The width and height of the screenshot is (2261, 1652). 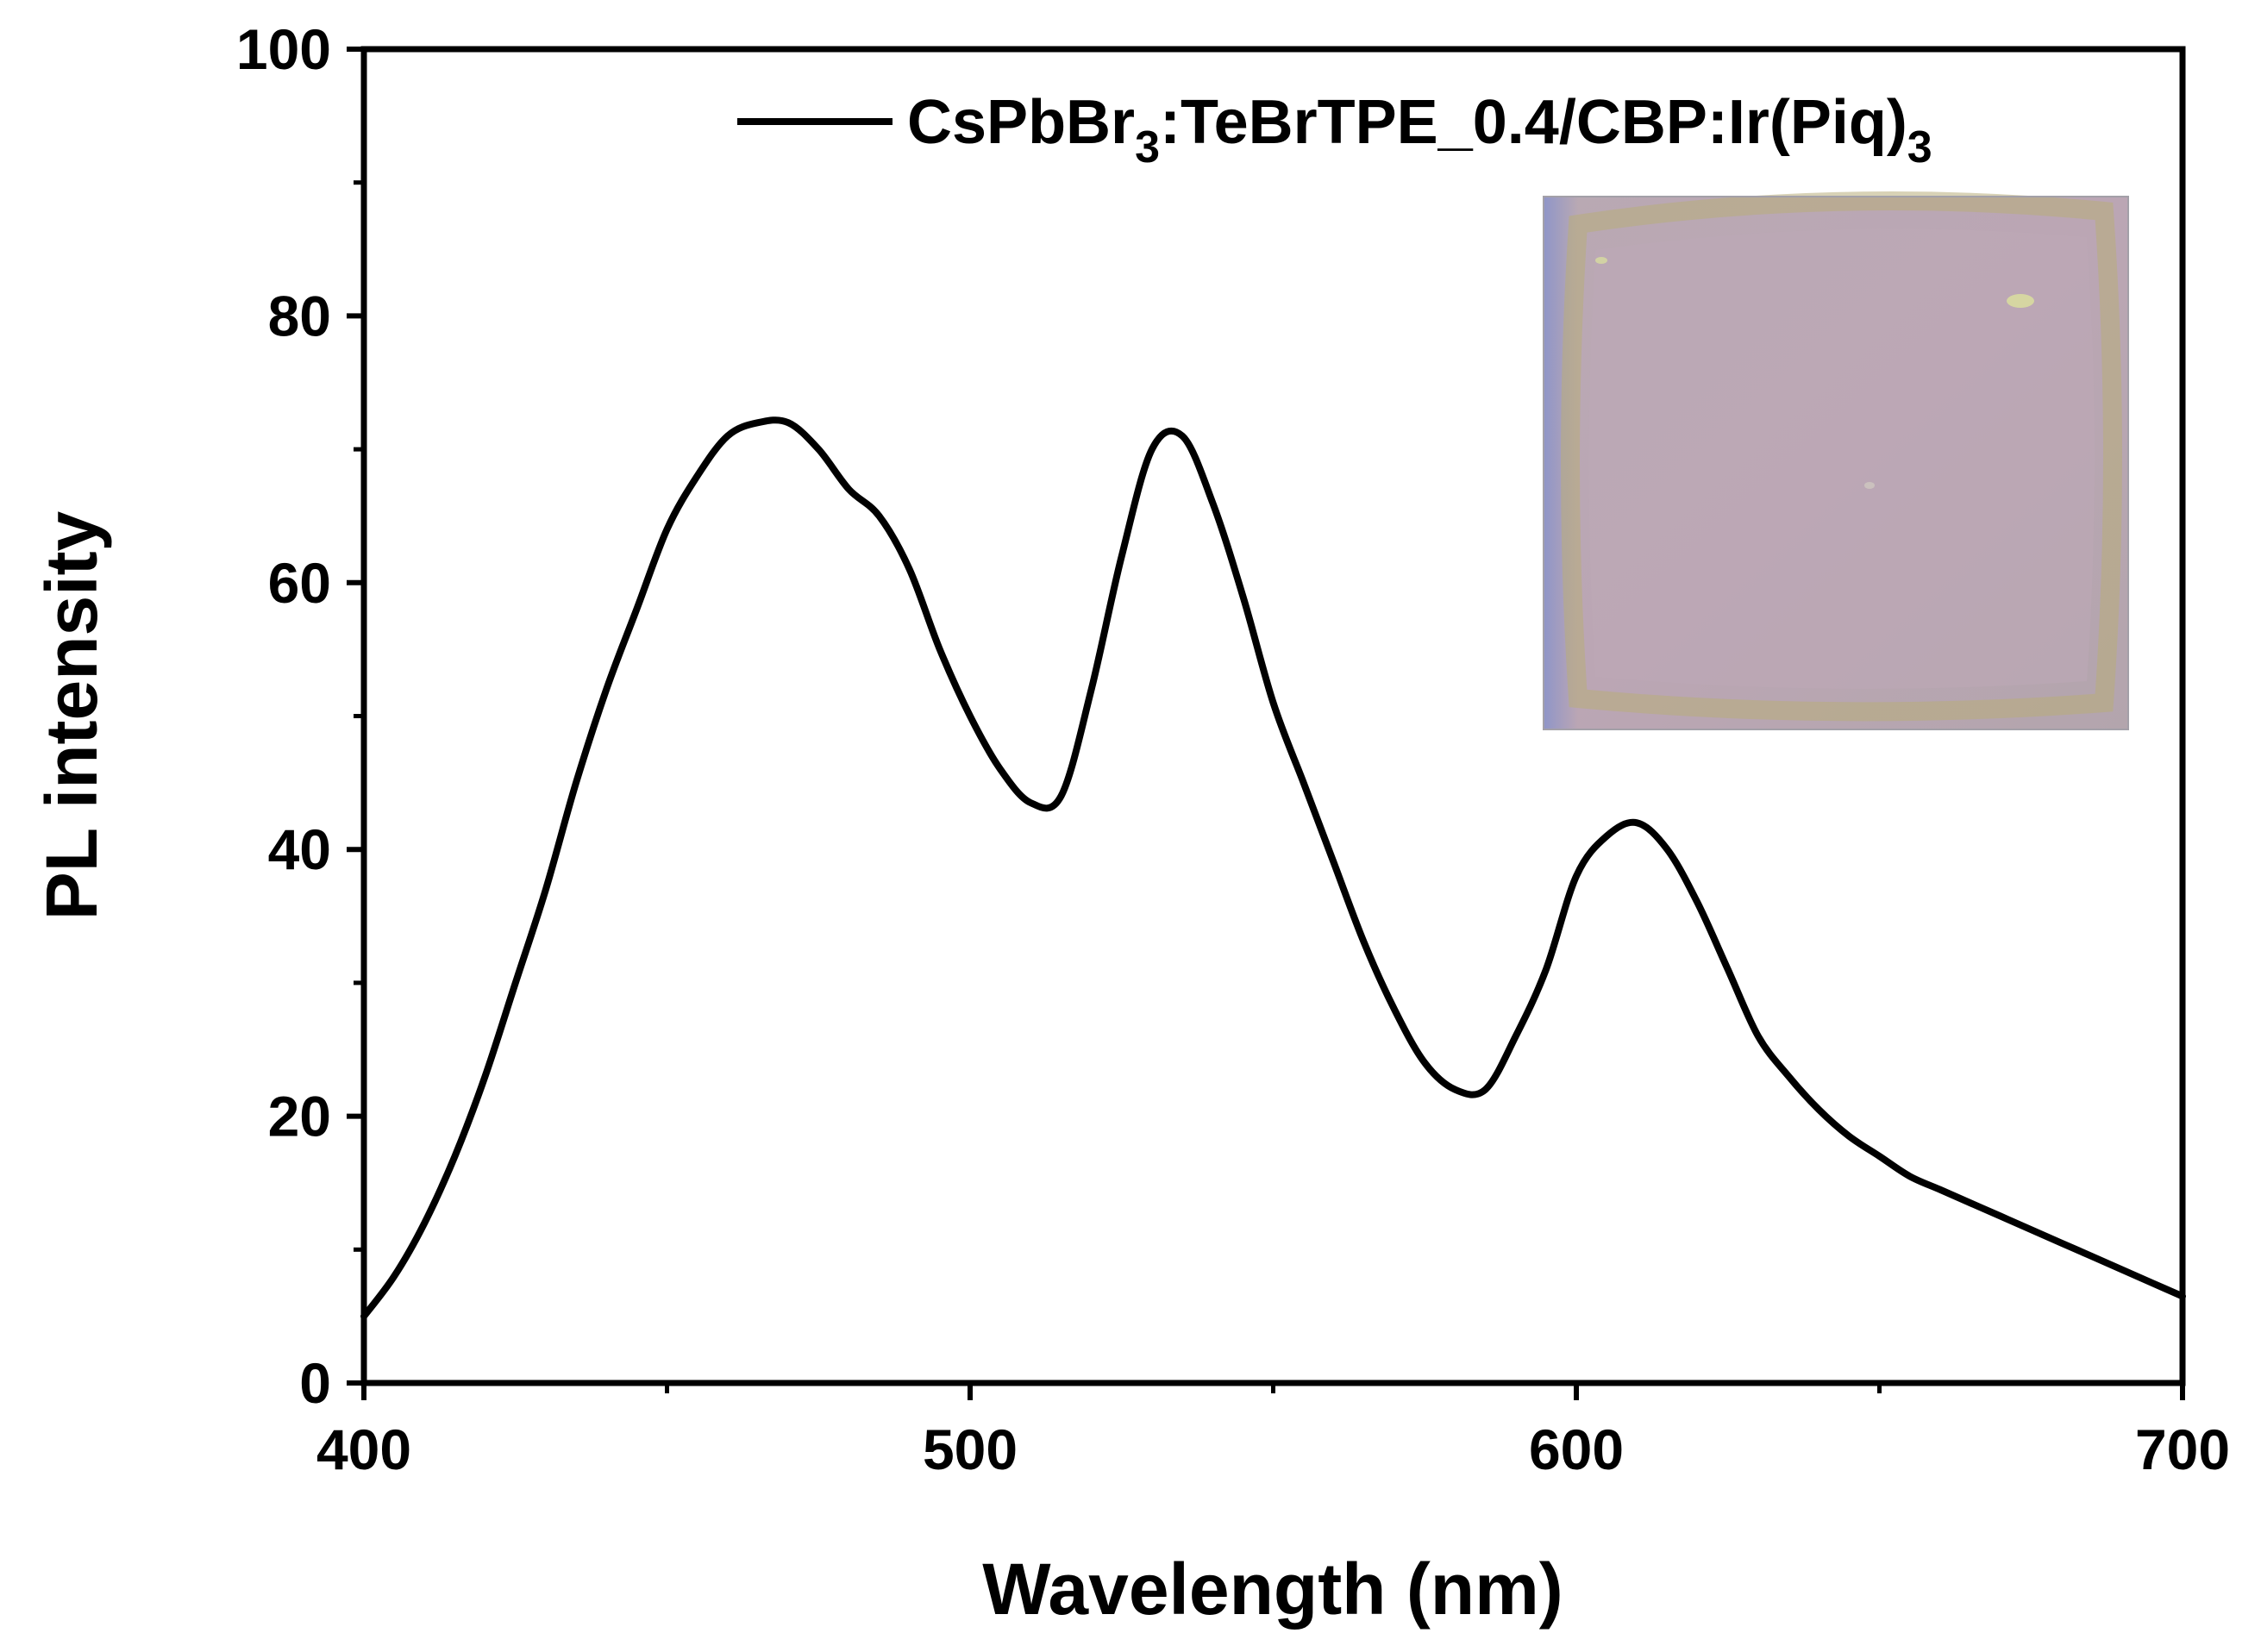 I want to click on y-tick-label-60: 60, so click(x=300, y=583).